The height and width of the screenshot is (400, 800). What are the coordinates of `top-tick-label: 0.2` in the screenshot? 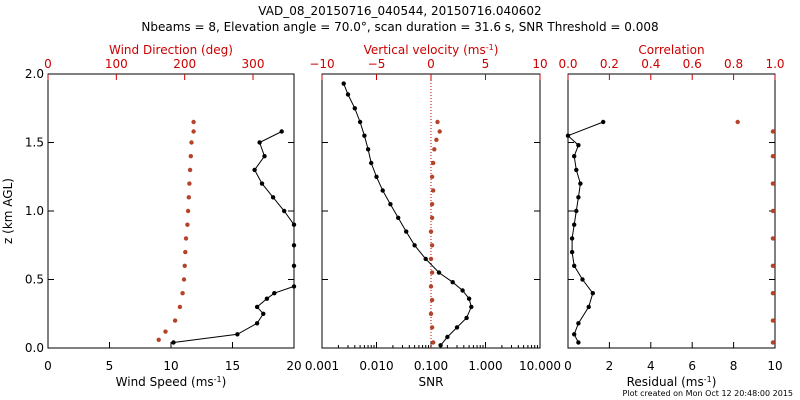 It's located at (609, 64).